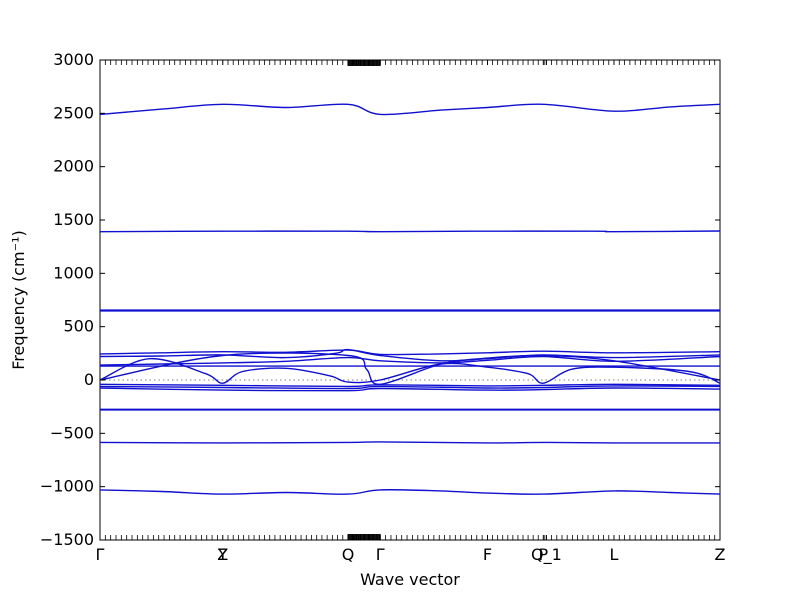 Image resolution: width=800 pixels, height=600 pixels. I want to click on x-tick-label: Q_1, so click(546, 555).